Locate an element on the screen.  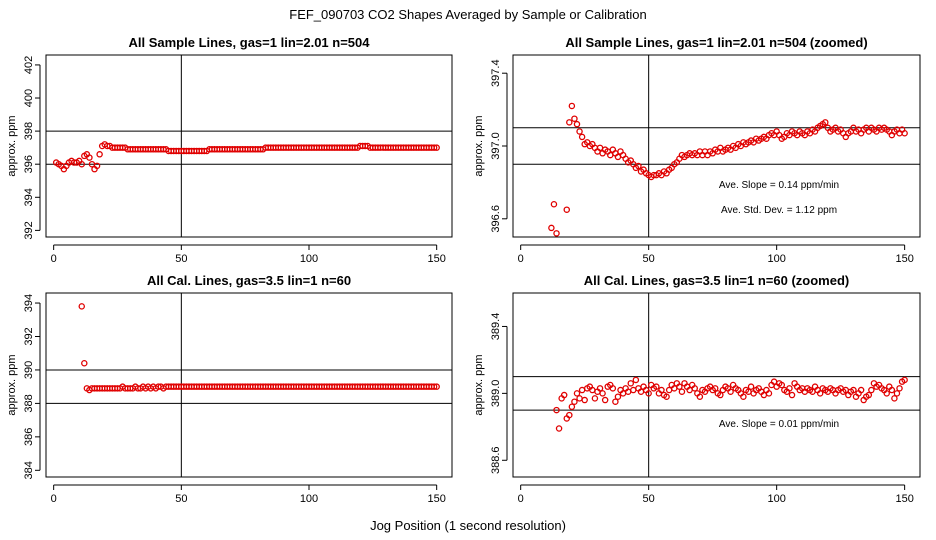
y-tick-label: 388 is located at coordinates (29, 403).